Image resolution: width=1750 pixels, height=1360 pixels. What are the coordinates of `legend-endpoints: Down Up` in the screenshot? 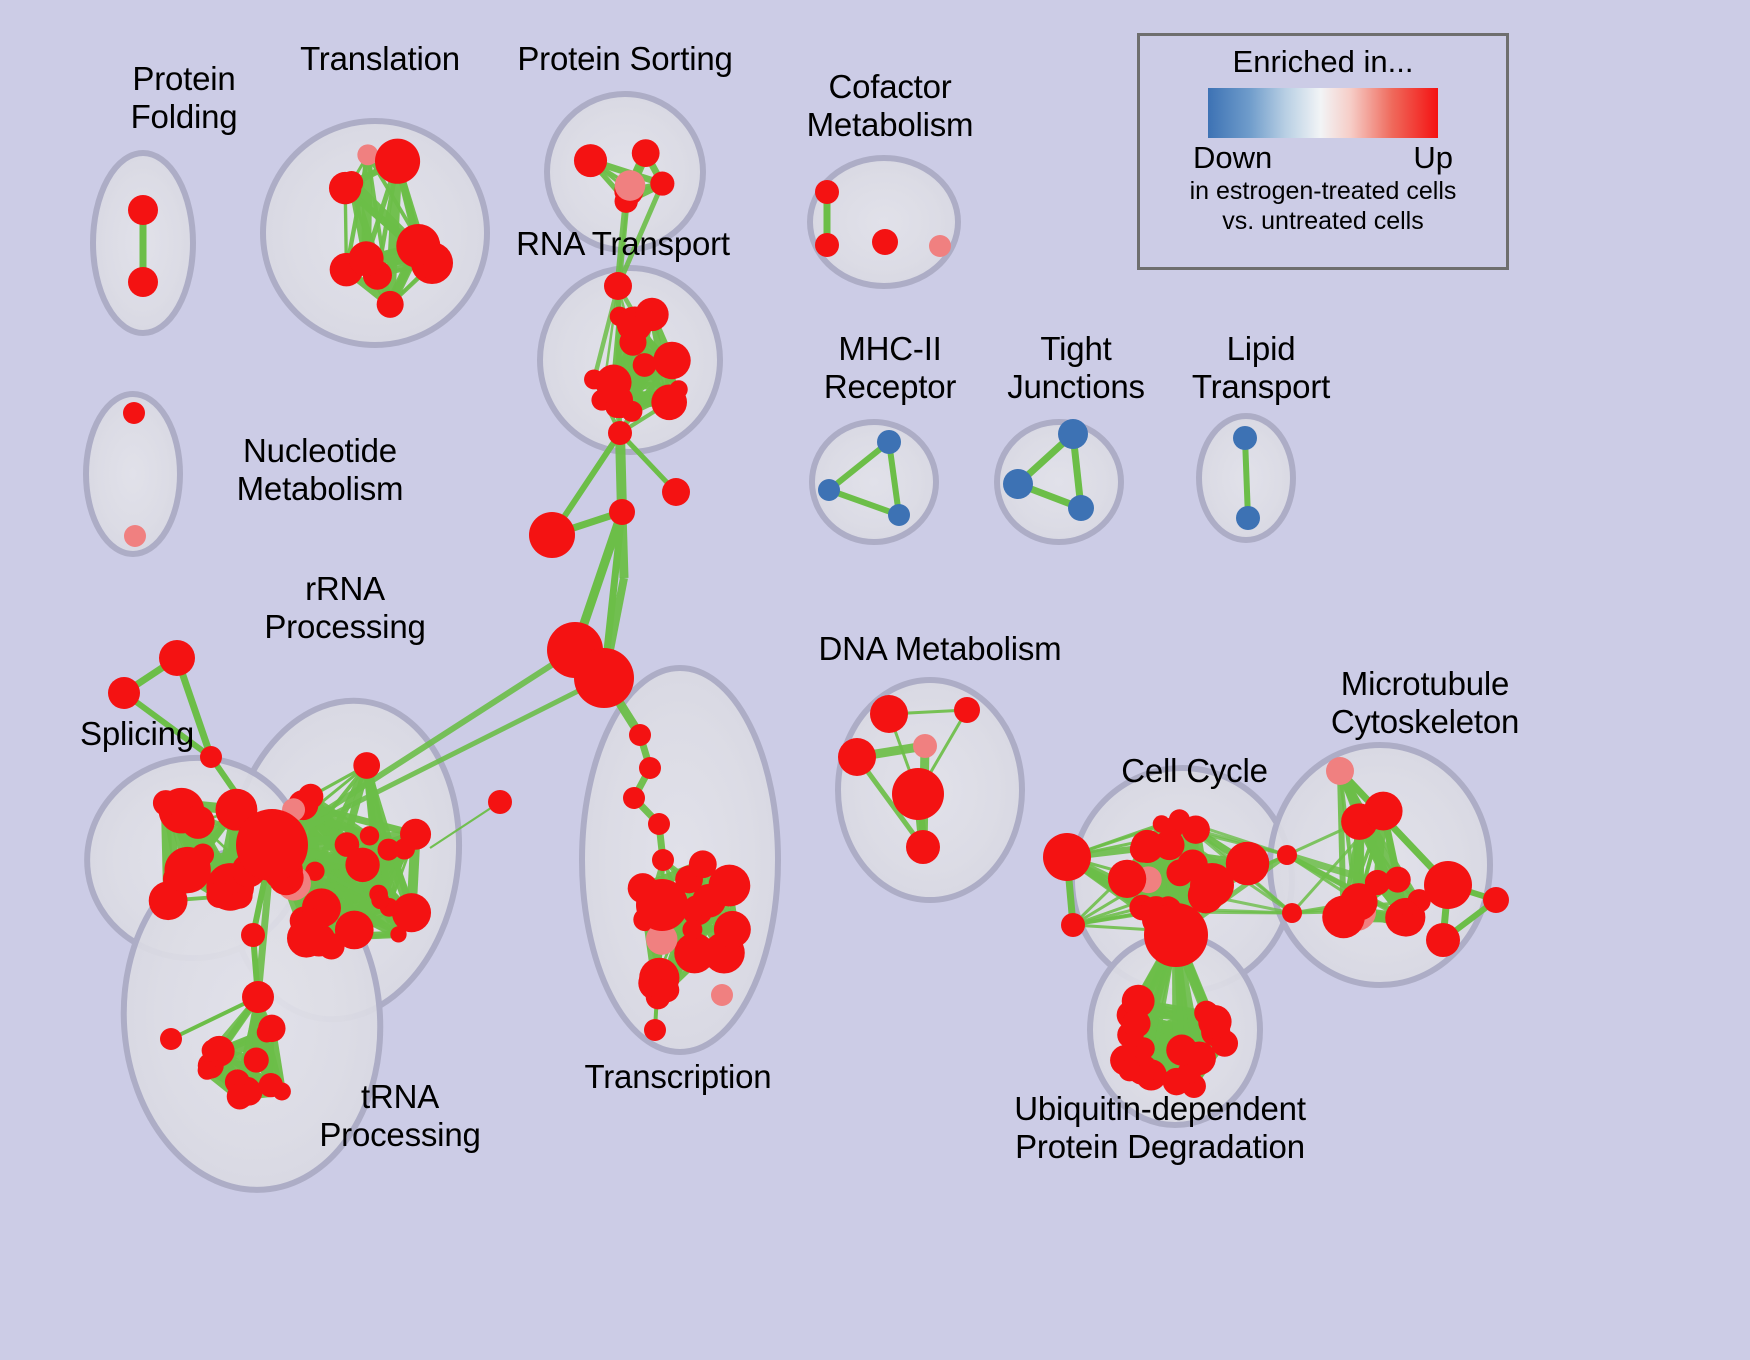 It's located at (1323, 158).